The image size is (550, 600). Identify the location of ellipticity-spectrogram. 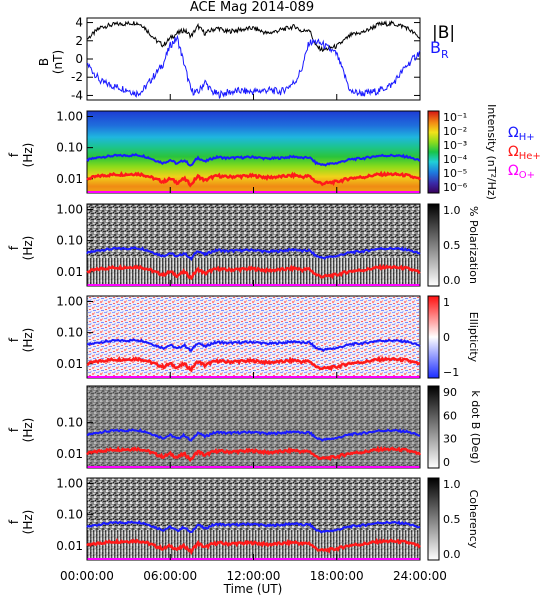
(253, 337).